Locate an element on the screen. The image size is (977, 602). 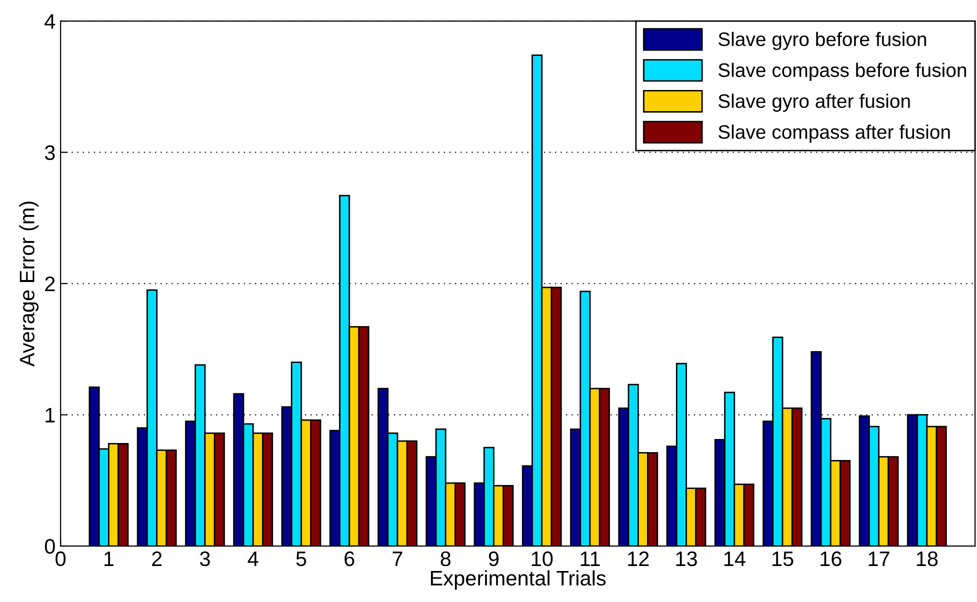
y-tick-label: 3 is located at coordinates (49, 152).